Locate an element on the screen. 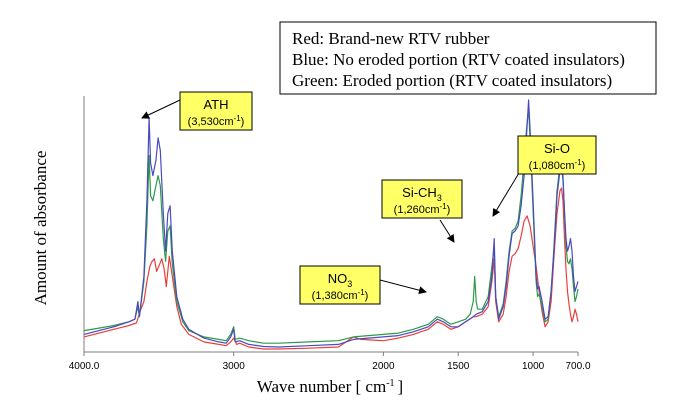 Image resolution: width=700 pixels, height=403 pixels. annotation-ath: ATH (3,530cm-1) is located at coordinates (197, 111).